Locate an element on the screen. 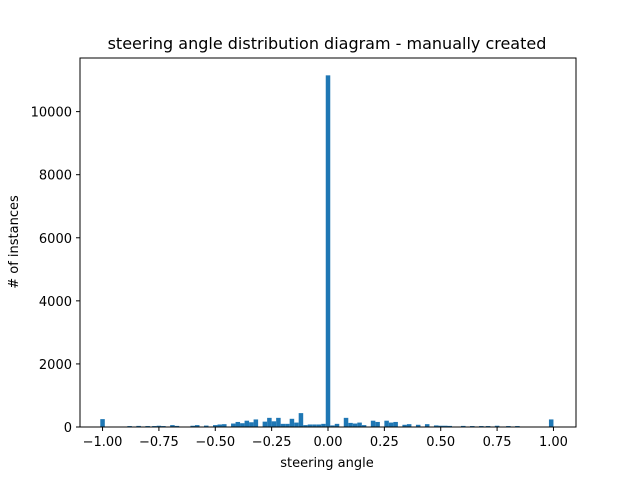 Image resolution: width=640 pixels, height=480 pixels. x-tick-label: −0.50 is located at coordinates (215, 442).